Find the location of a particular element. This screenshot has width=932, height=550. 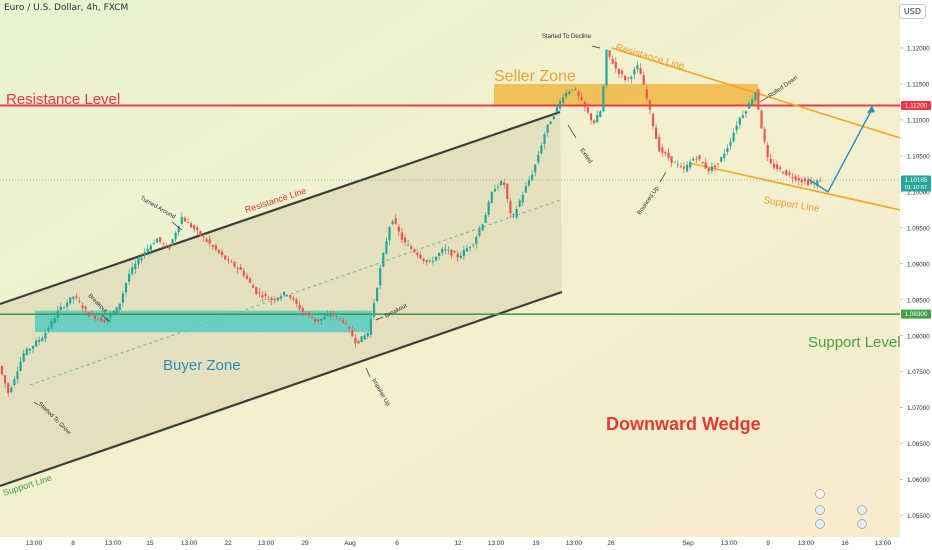

current-price-tag-bg is located at coordinates (916, 183).